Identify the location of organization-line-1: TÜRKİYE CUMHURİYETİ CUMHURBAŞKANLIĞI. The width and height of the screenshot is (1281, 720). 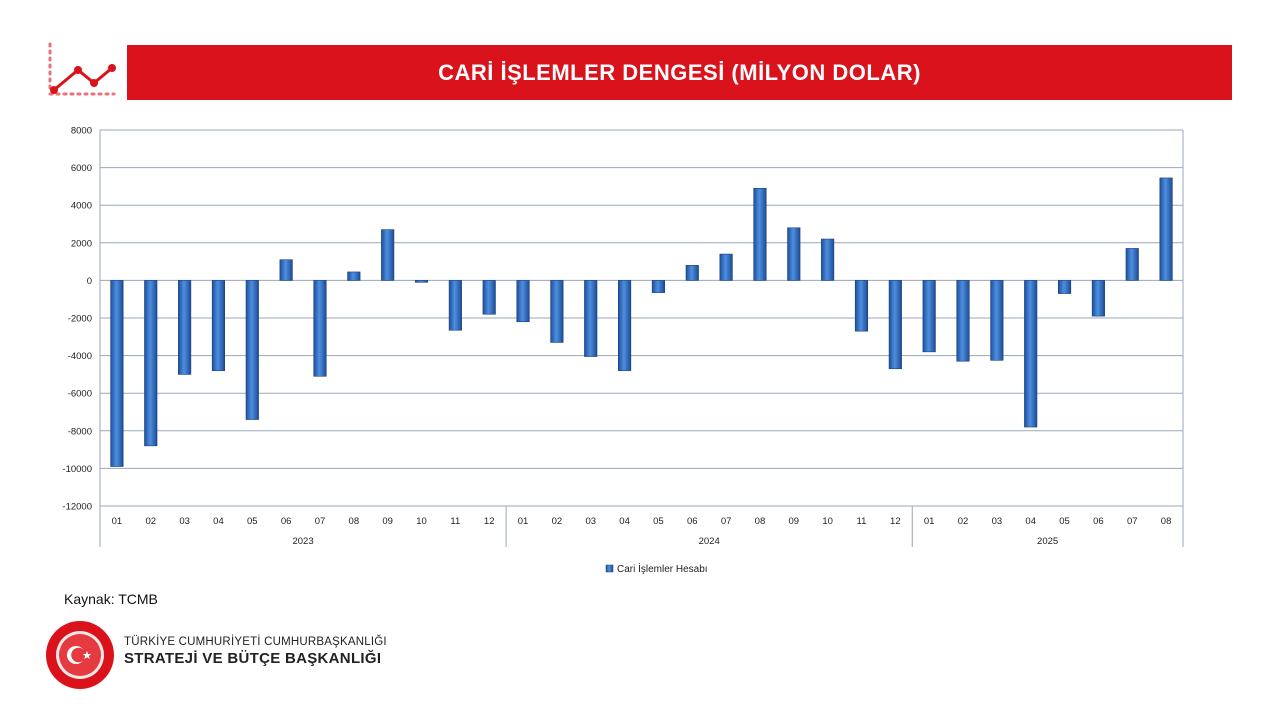
(255, 642).